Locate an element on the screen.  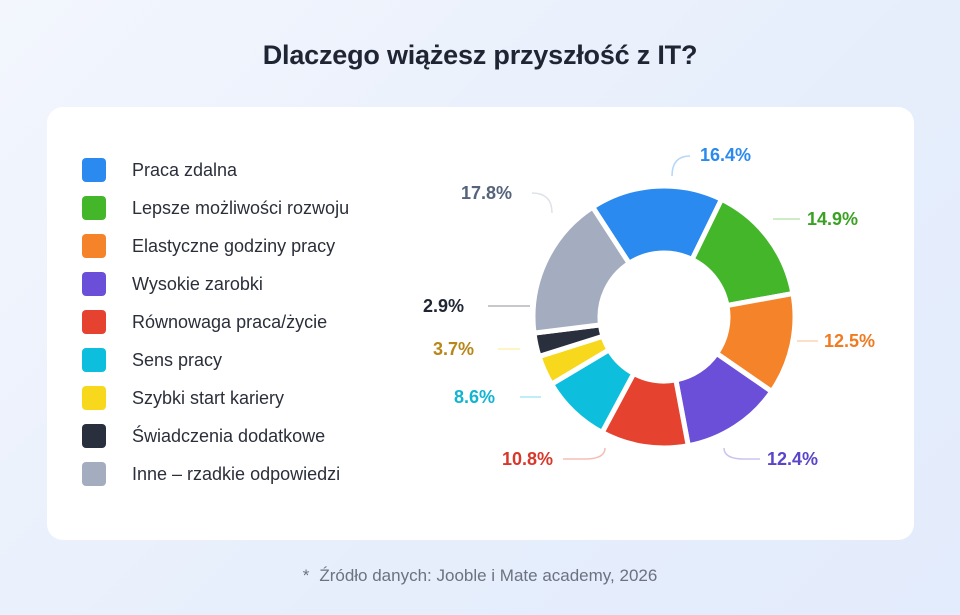
legend-label: Szybki start kariery is located at coordinates (208, 397).